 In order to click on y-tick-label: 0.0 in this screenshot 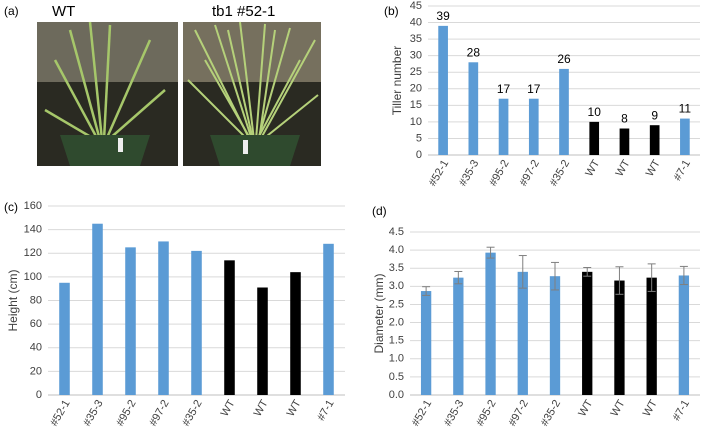, I will do `click(396, 395)`.